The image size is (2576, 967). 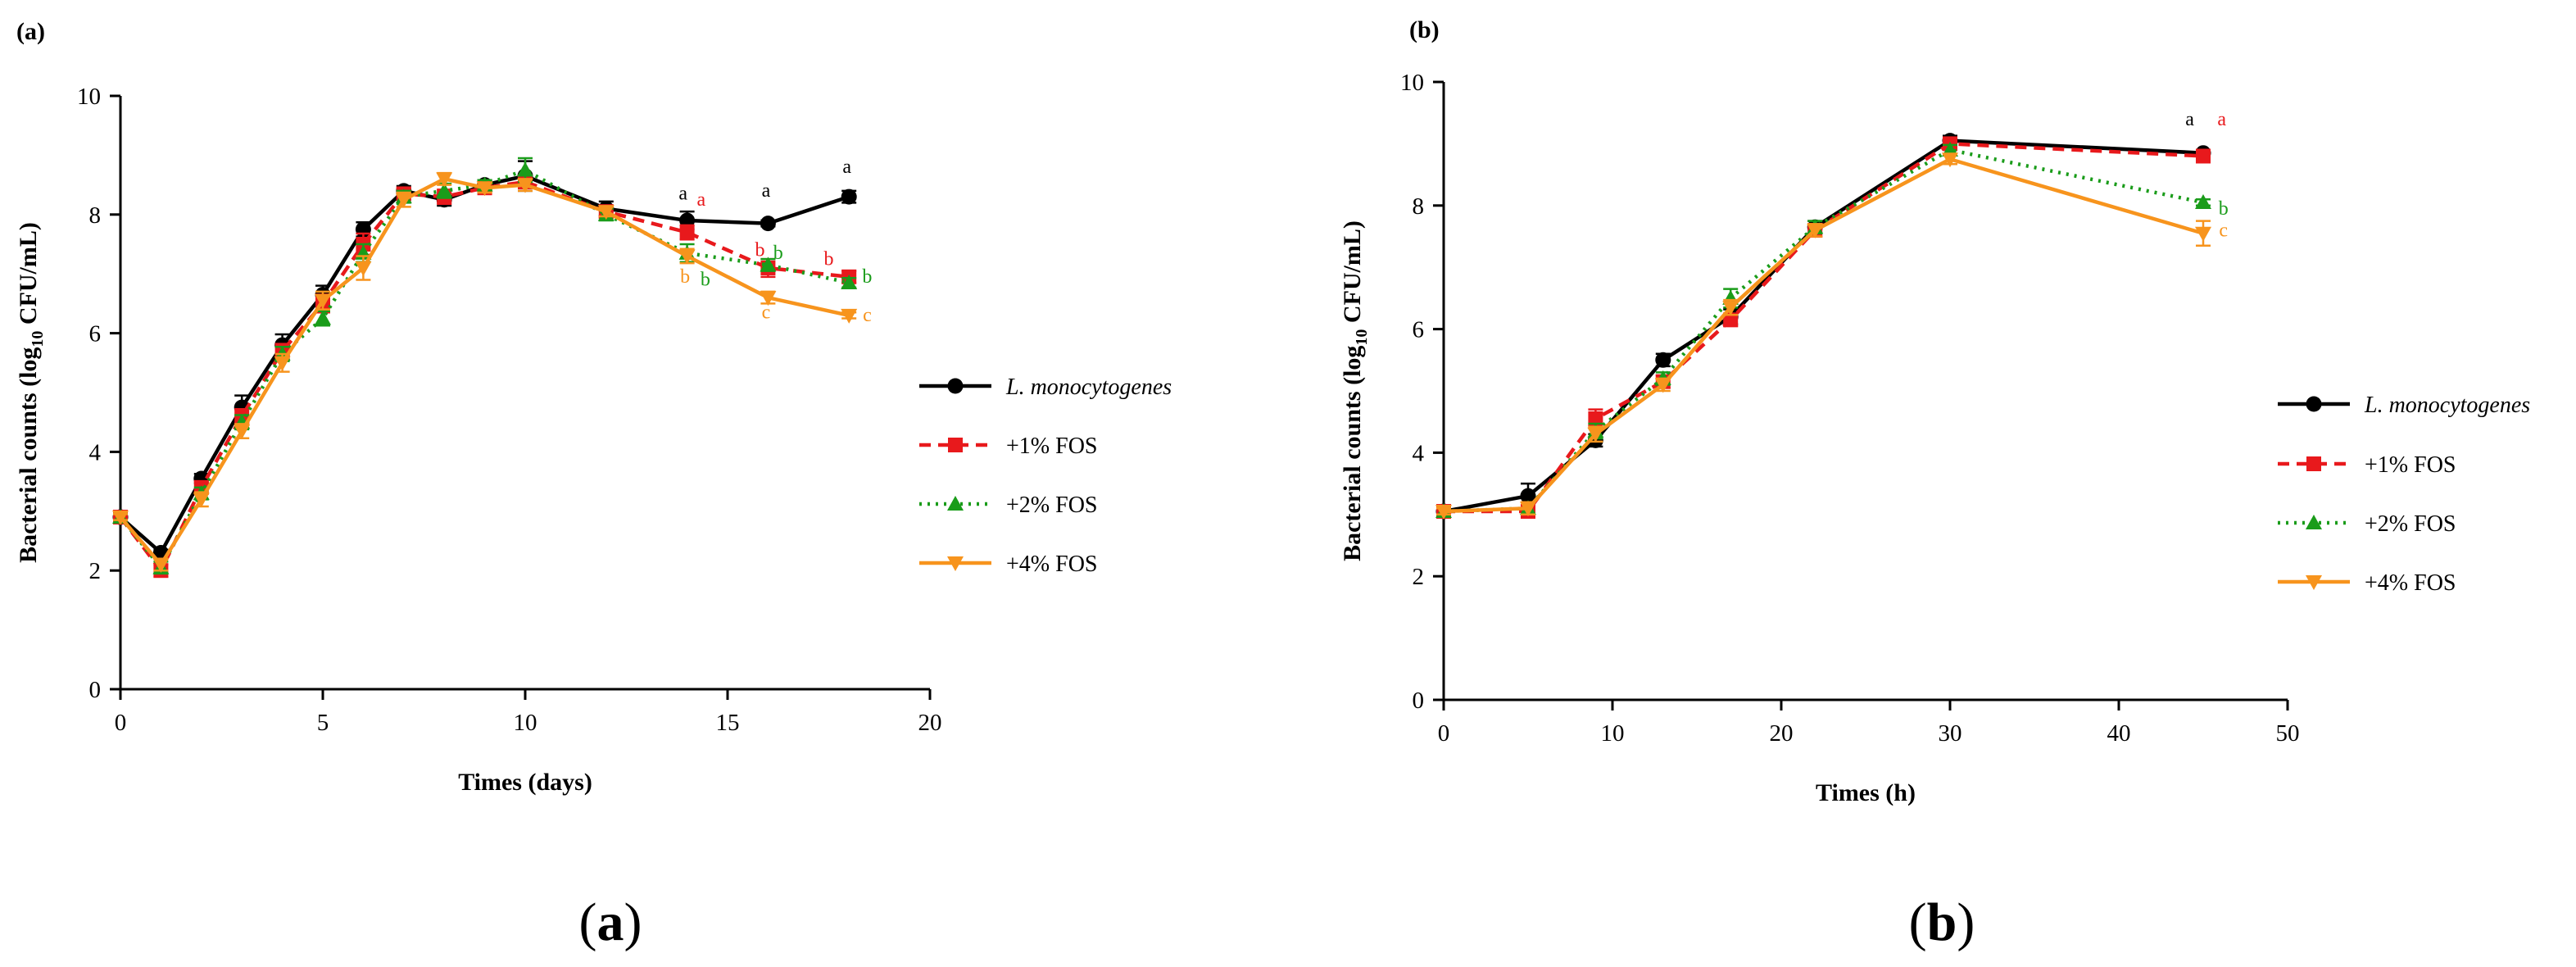 I want to click on legend-item-2: +1% FOS, so click(x=1008, y=447).